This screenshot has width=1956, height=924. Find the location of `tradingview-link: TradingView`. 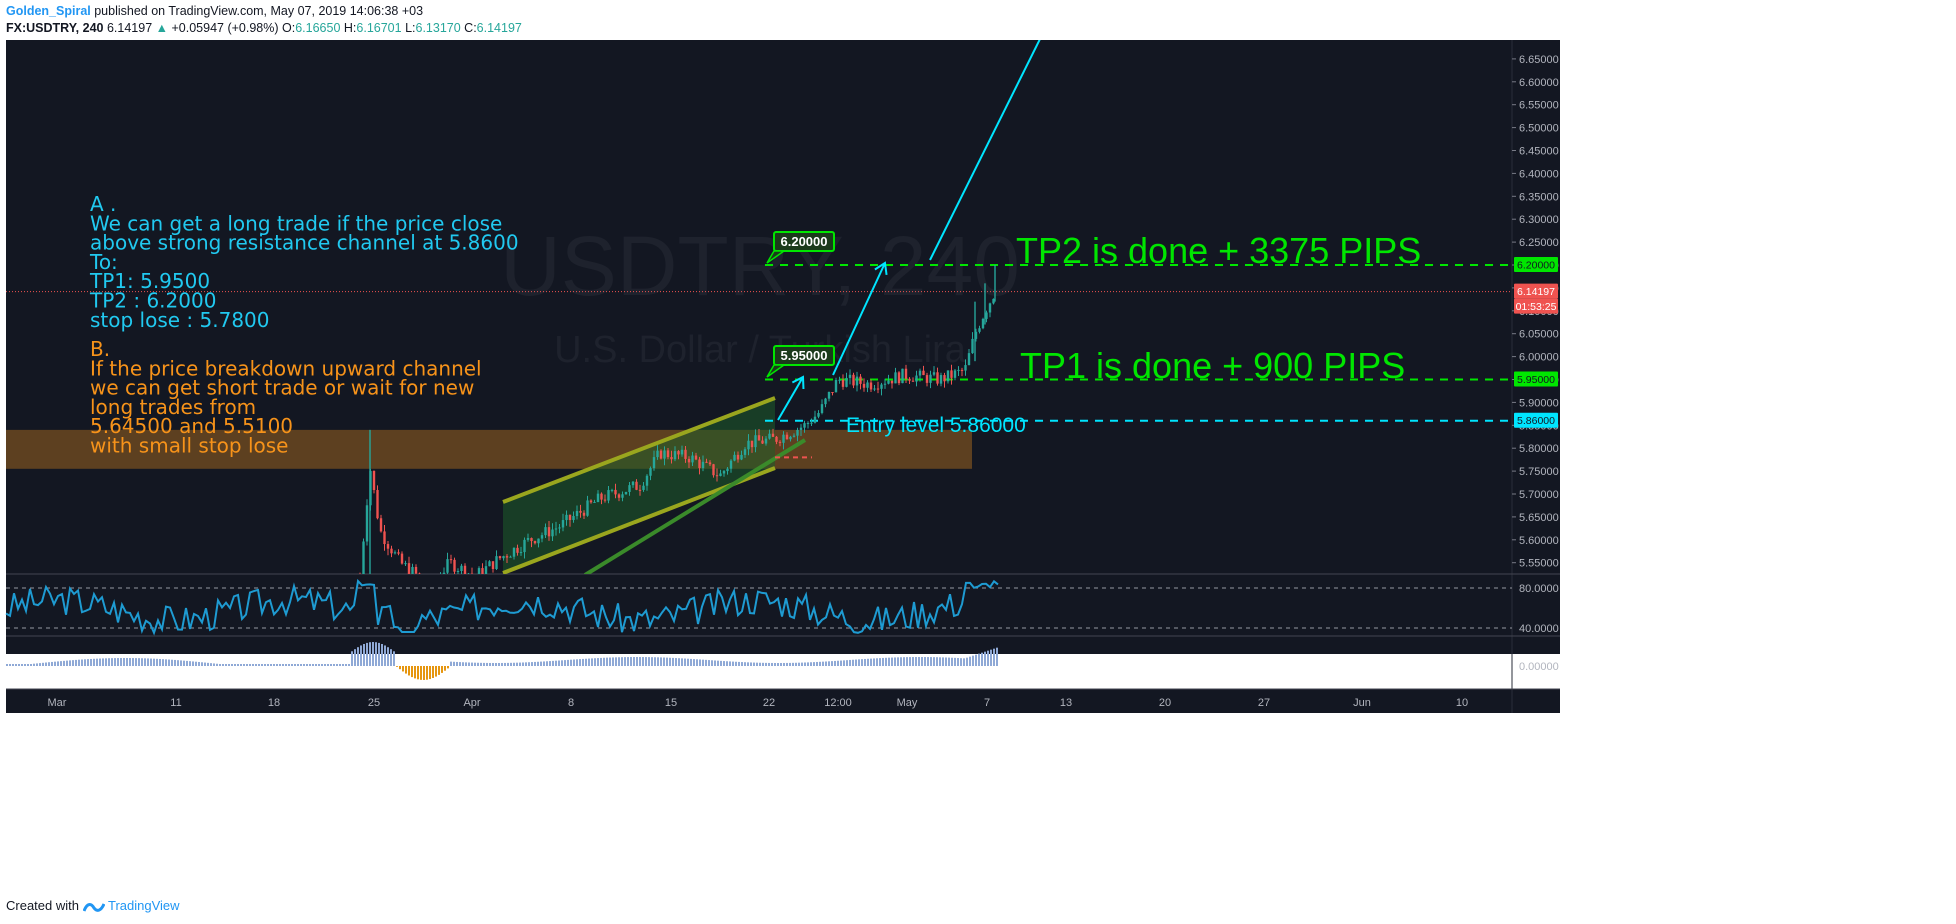

tradingview-link: TradingView is located at coordinates (144, 905).